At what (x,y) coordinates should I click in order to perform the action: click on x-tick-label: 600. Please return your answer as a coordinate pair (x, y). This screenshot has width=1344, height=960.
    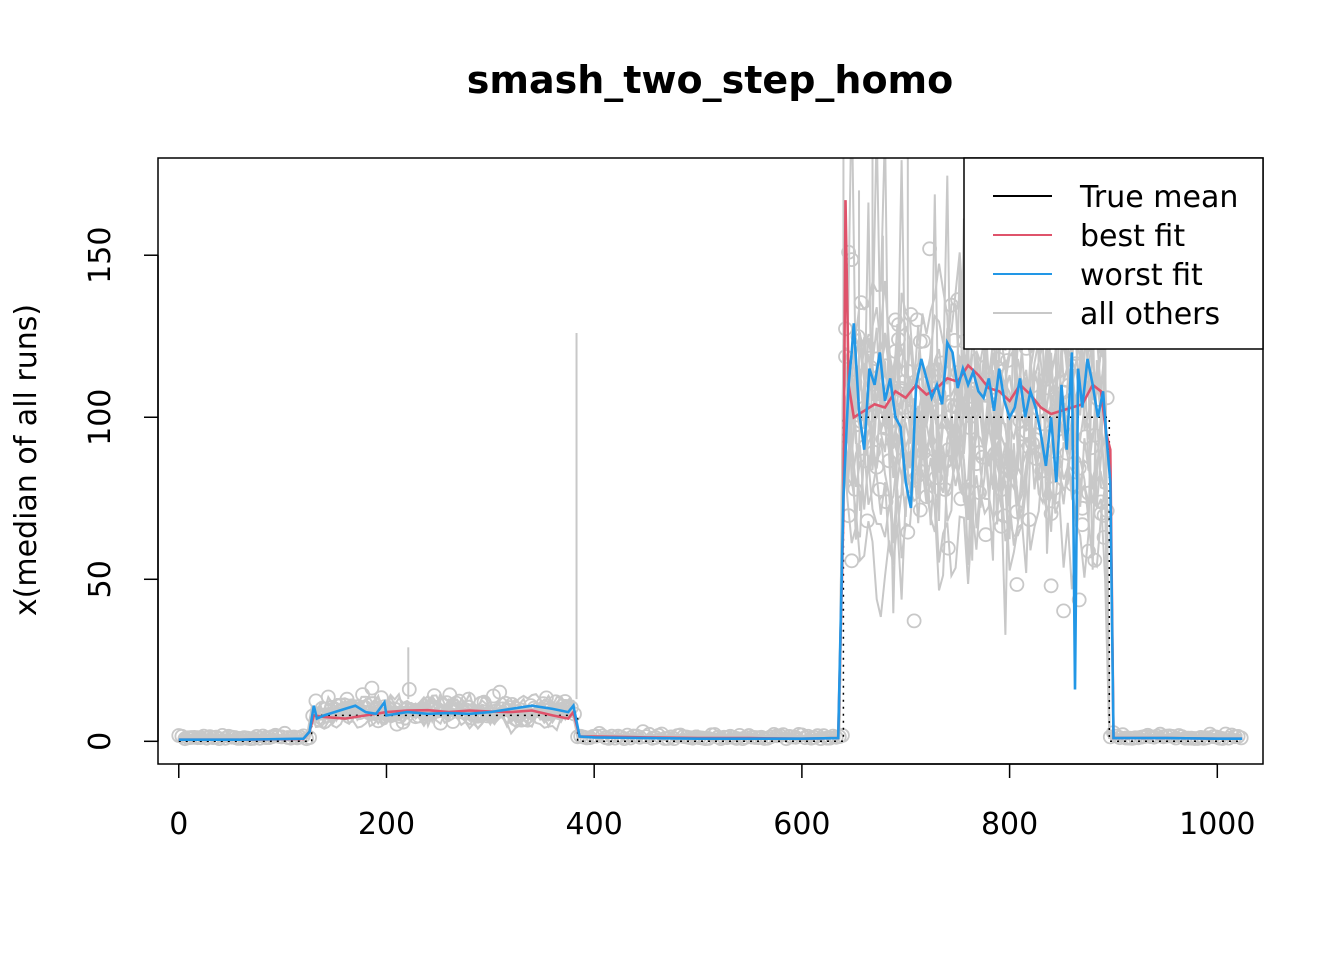
    Looking at the image, I should click on (801, 824).